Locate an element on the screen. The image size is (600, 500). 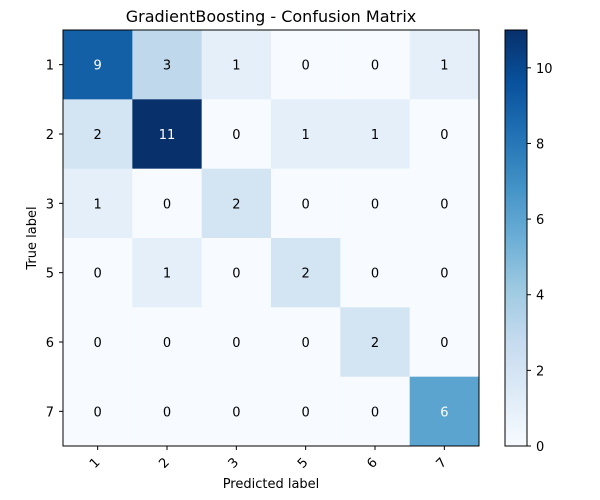
y-axis-label: True label is located at coordinates (32, 238).